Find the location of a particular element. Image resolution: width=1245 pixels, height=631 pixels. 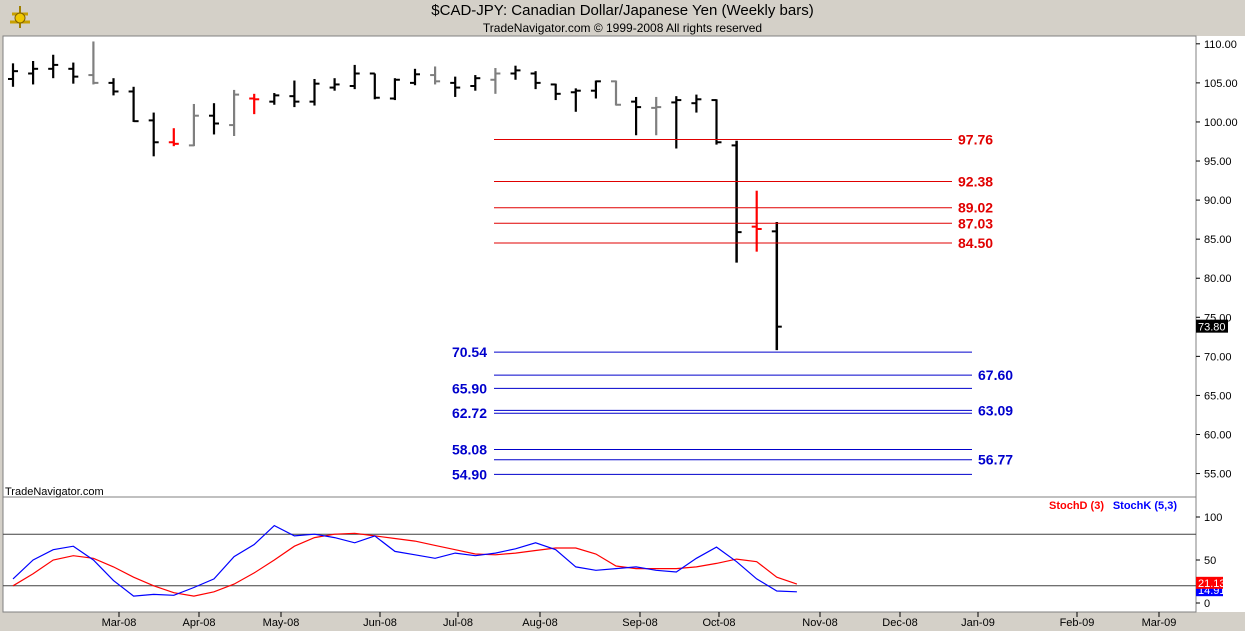

price-tick-label: 60.00 is located at coordinates (1218, 435).